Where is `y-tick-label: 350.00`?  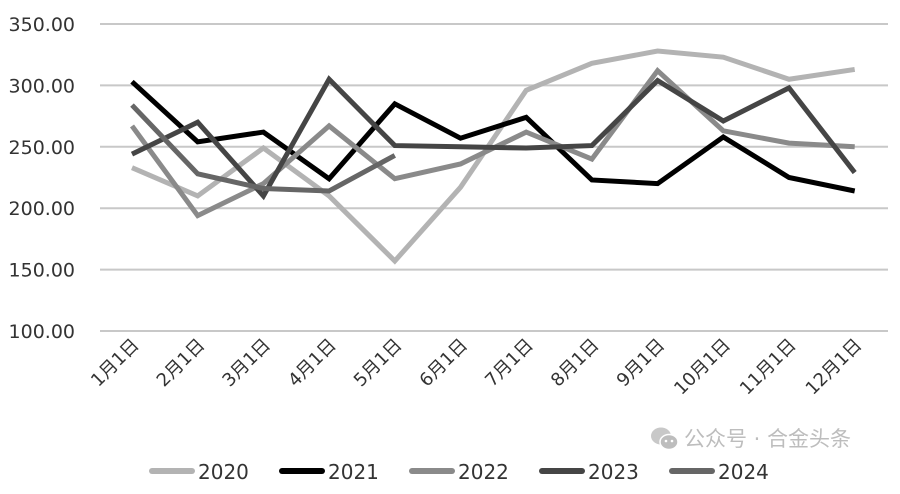
y-tick-label: 350.00 is located at coordinates (42, 25).